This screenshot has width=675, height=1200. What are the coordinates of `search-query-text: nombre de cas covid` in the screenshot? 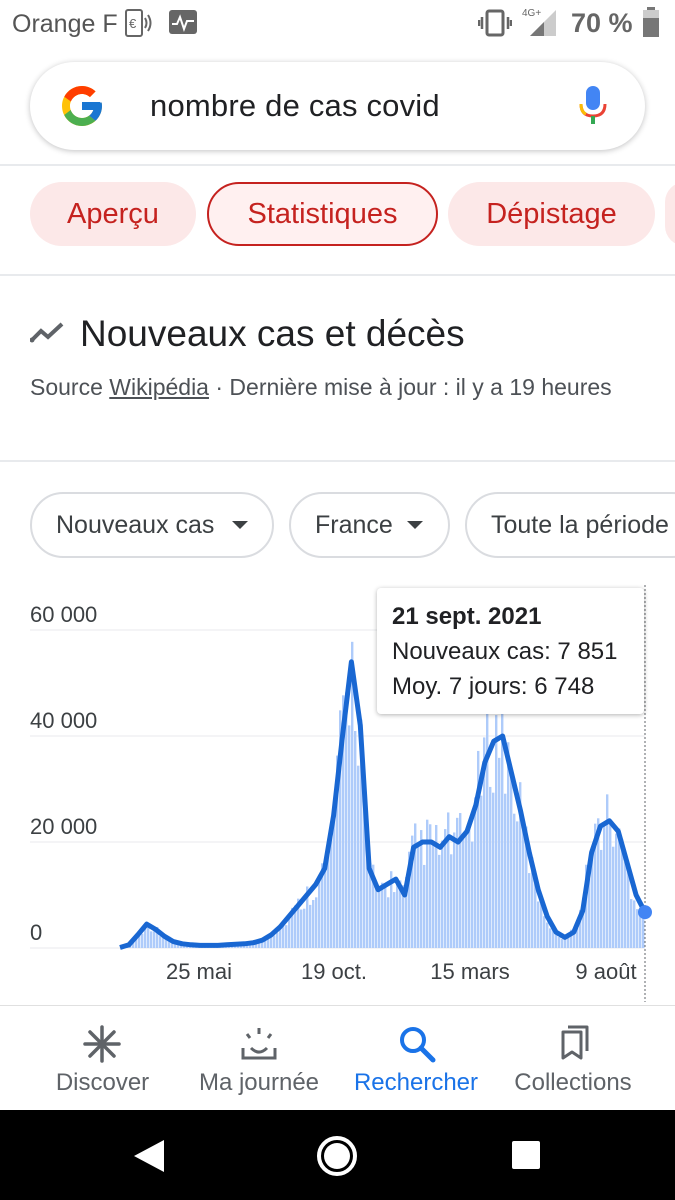 It's located at (295, 105).